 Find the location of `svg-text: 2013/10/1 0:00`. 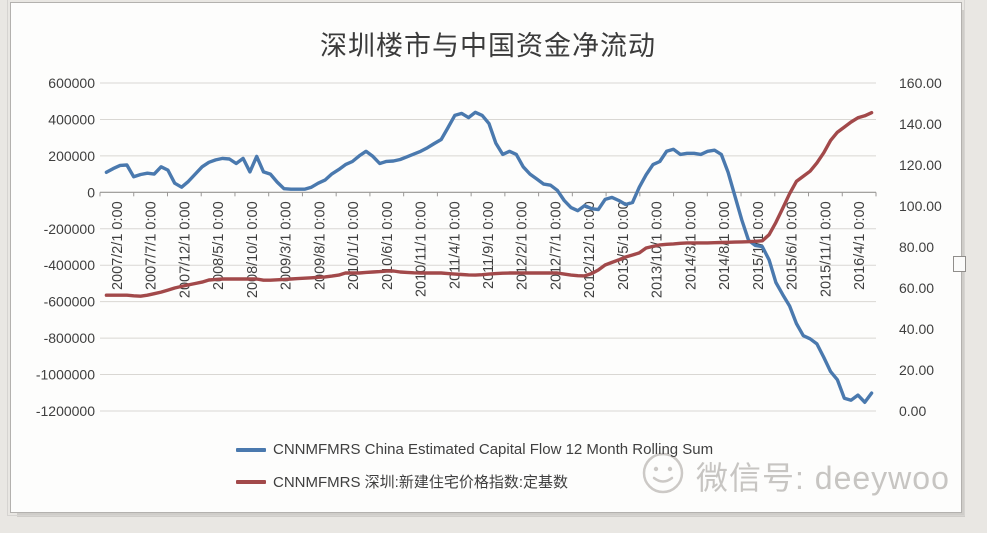

svg-text: 2013/10/1 0:00 is located at coordinates (658, 249).